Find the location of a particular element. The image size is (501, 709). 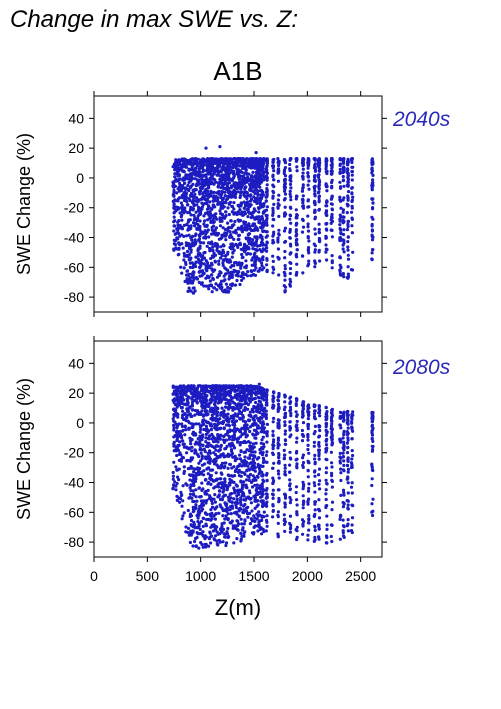

y-tick-label: -80 is located at coordinates (74, 297).